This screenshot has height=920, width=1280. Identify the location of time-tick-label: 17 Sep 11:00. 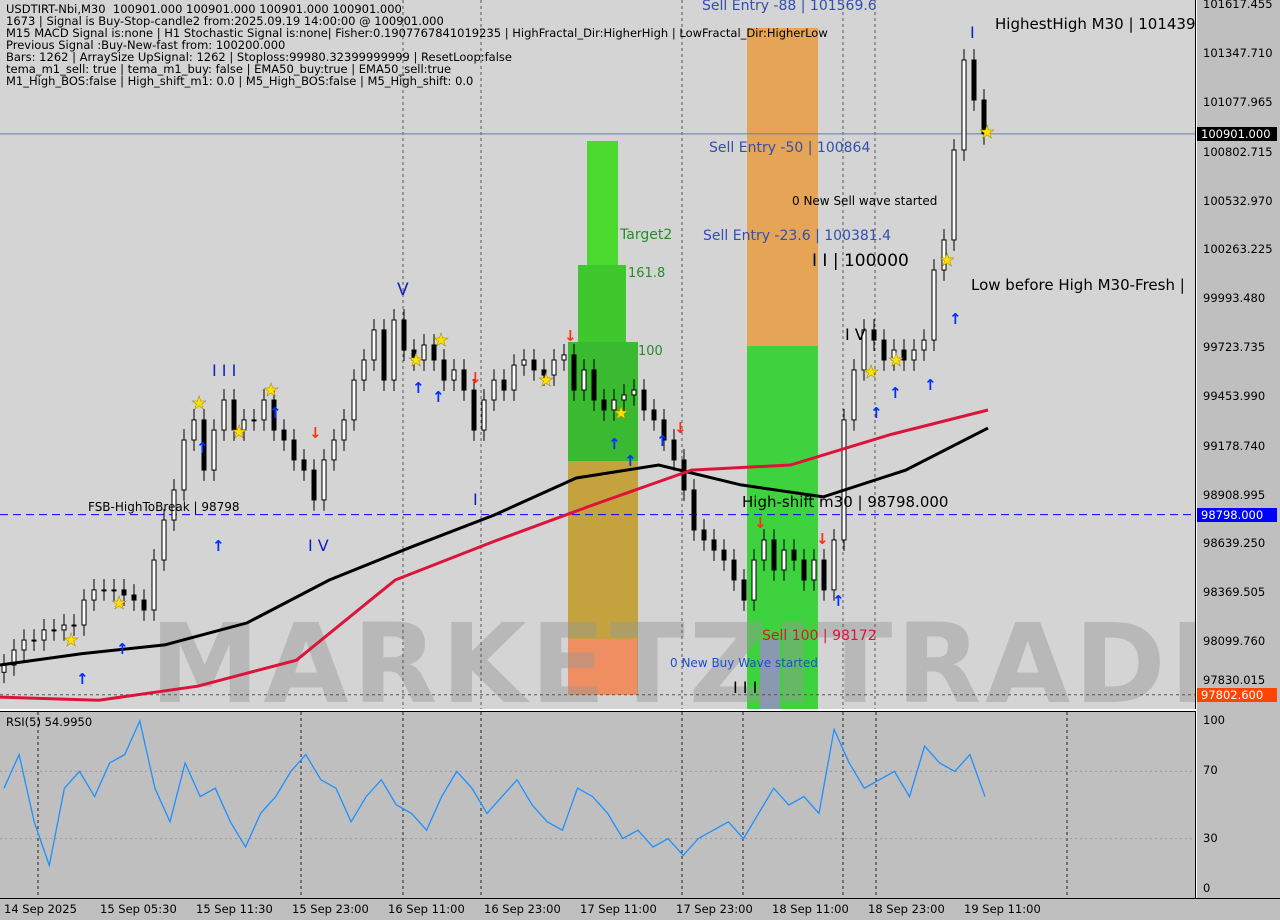
(618, 909).